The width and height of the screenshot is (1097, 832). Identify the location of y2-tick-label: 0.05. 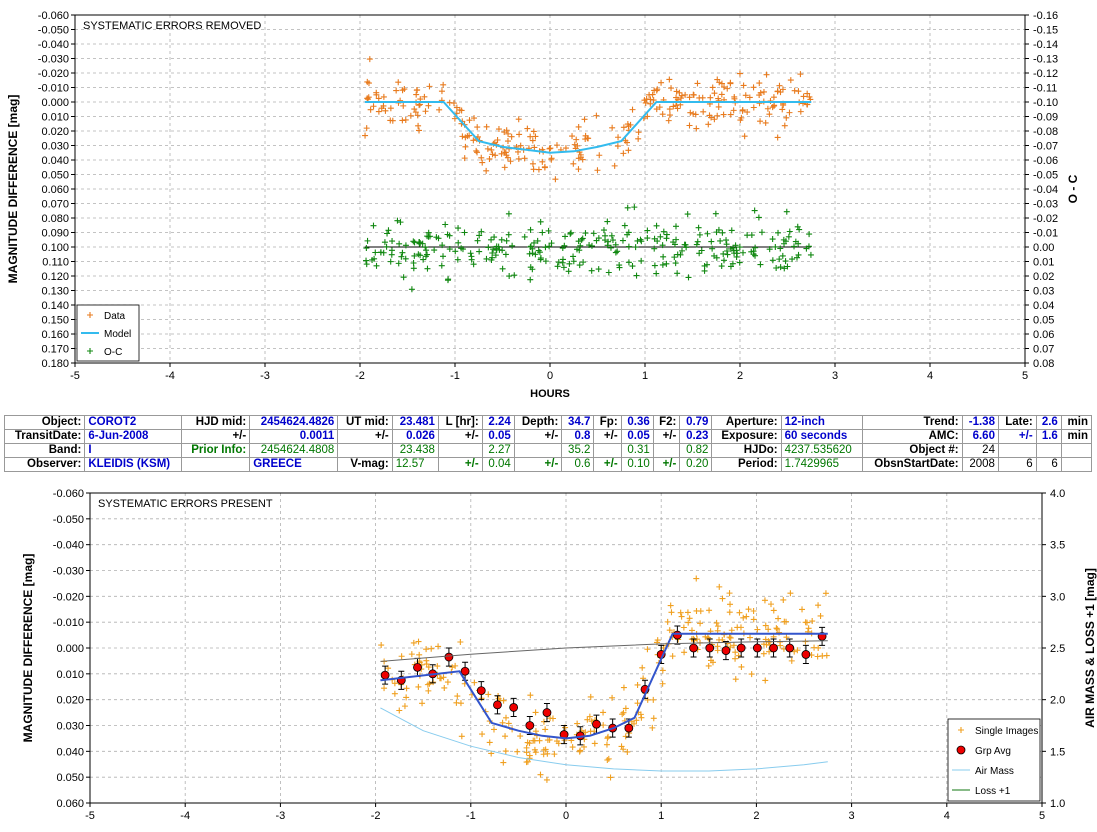
(1043, 321).